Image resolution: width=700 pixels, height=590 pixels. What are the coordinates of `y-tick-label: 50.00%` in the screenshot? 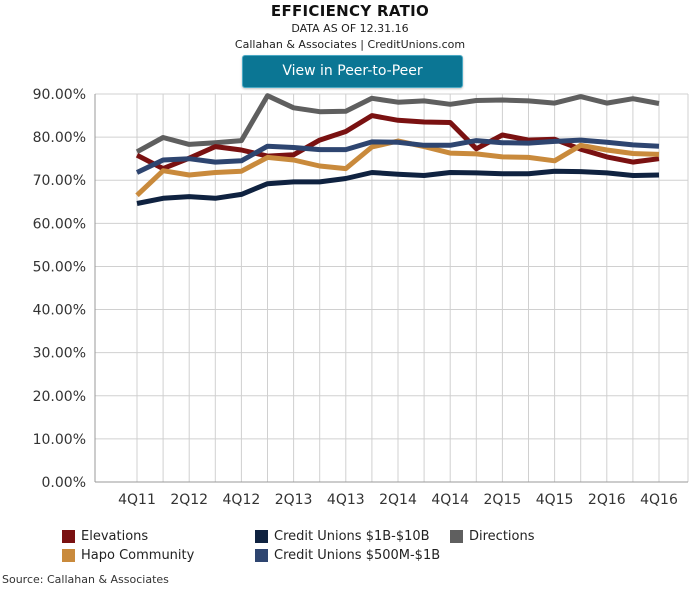 It's located at (59, 267).